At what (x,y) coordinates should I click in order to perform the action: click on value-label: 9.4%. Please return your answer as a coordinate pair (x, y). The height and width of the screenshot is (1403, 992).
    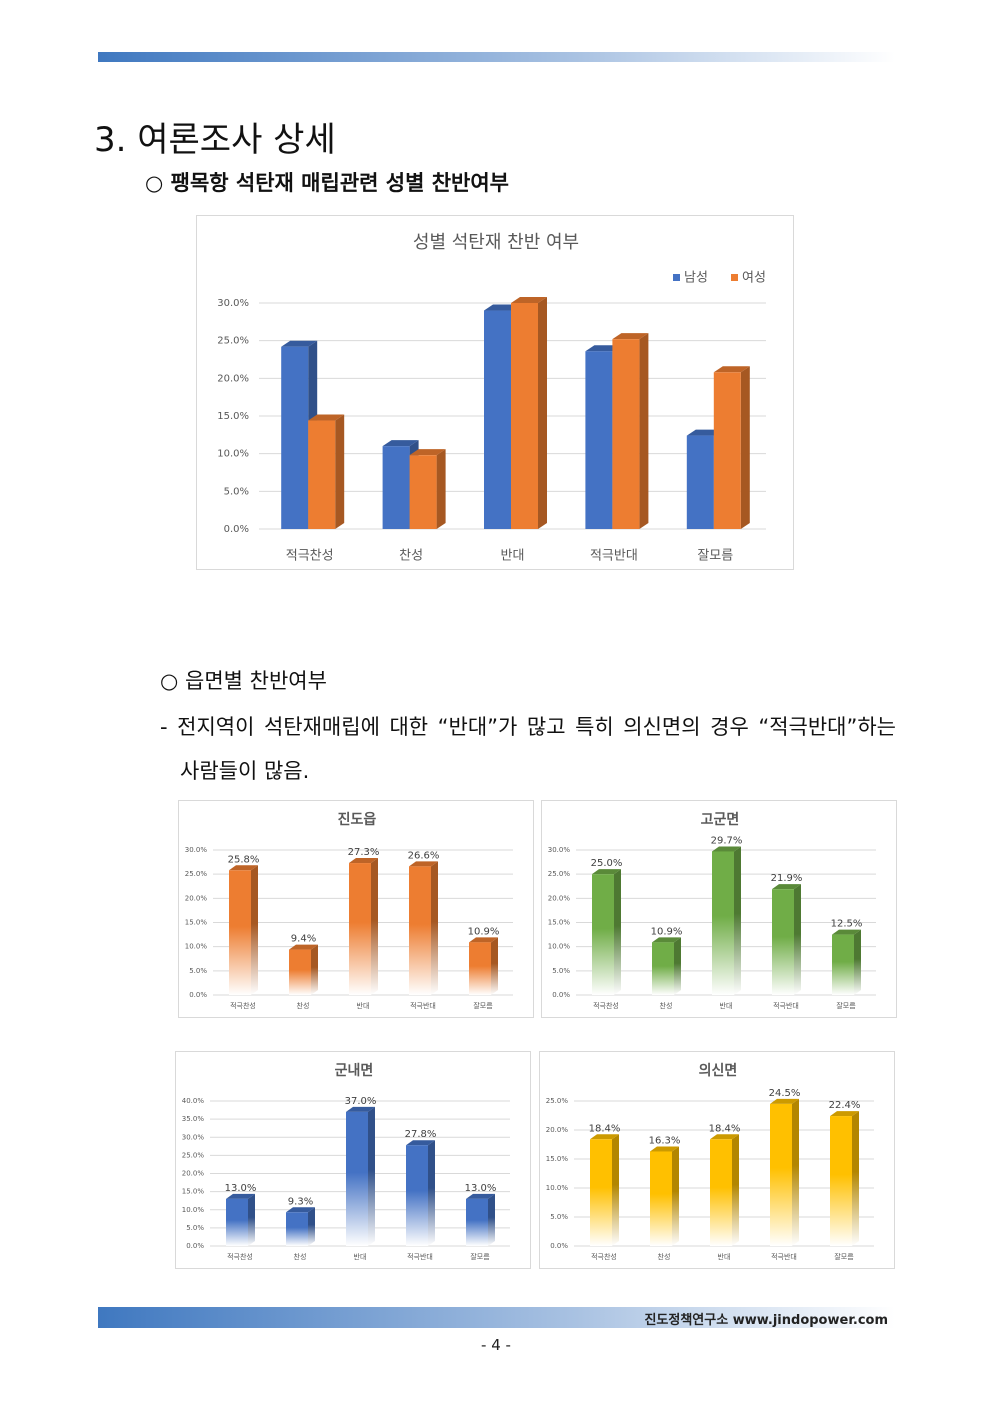
    Looking at the image, I should click on (303, 939).